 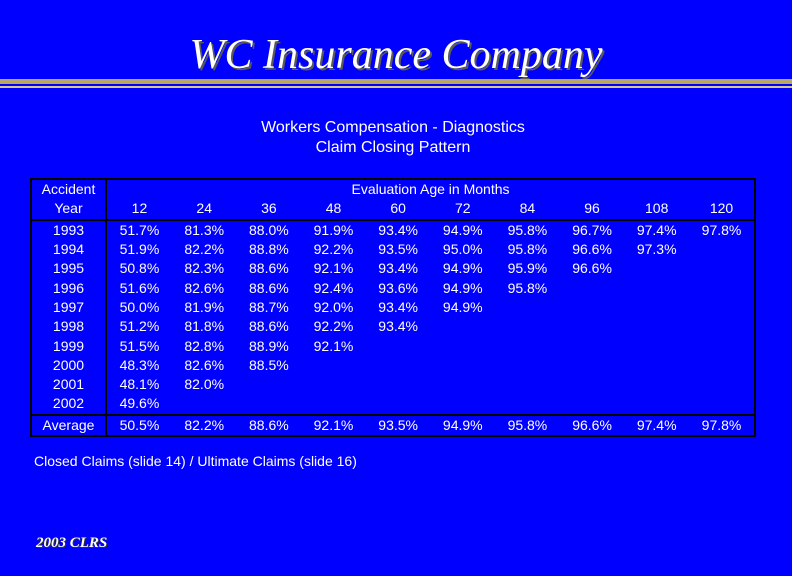 I want to click on closing-ratio-cell: 88.7%, so click(x=269, y=306).